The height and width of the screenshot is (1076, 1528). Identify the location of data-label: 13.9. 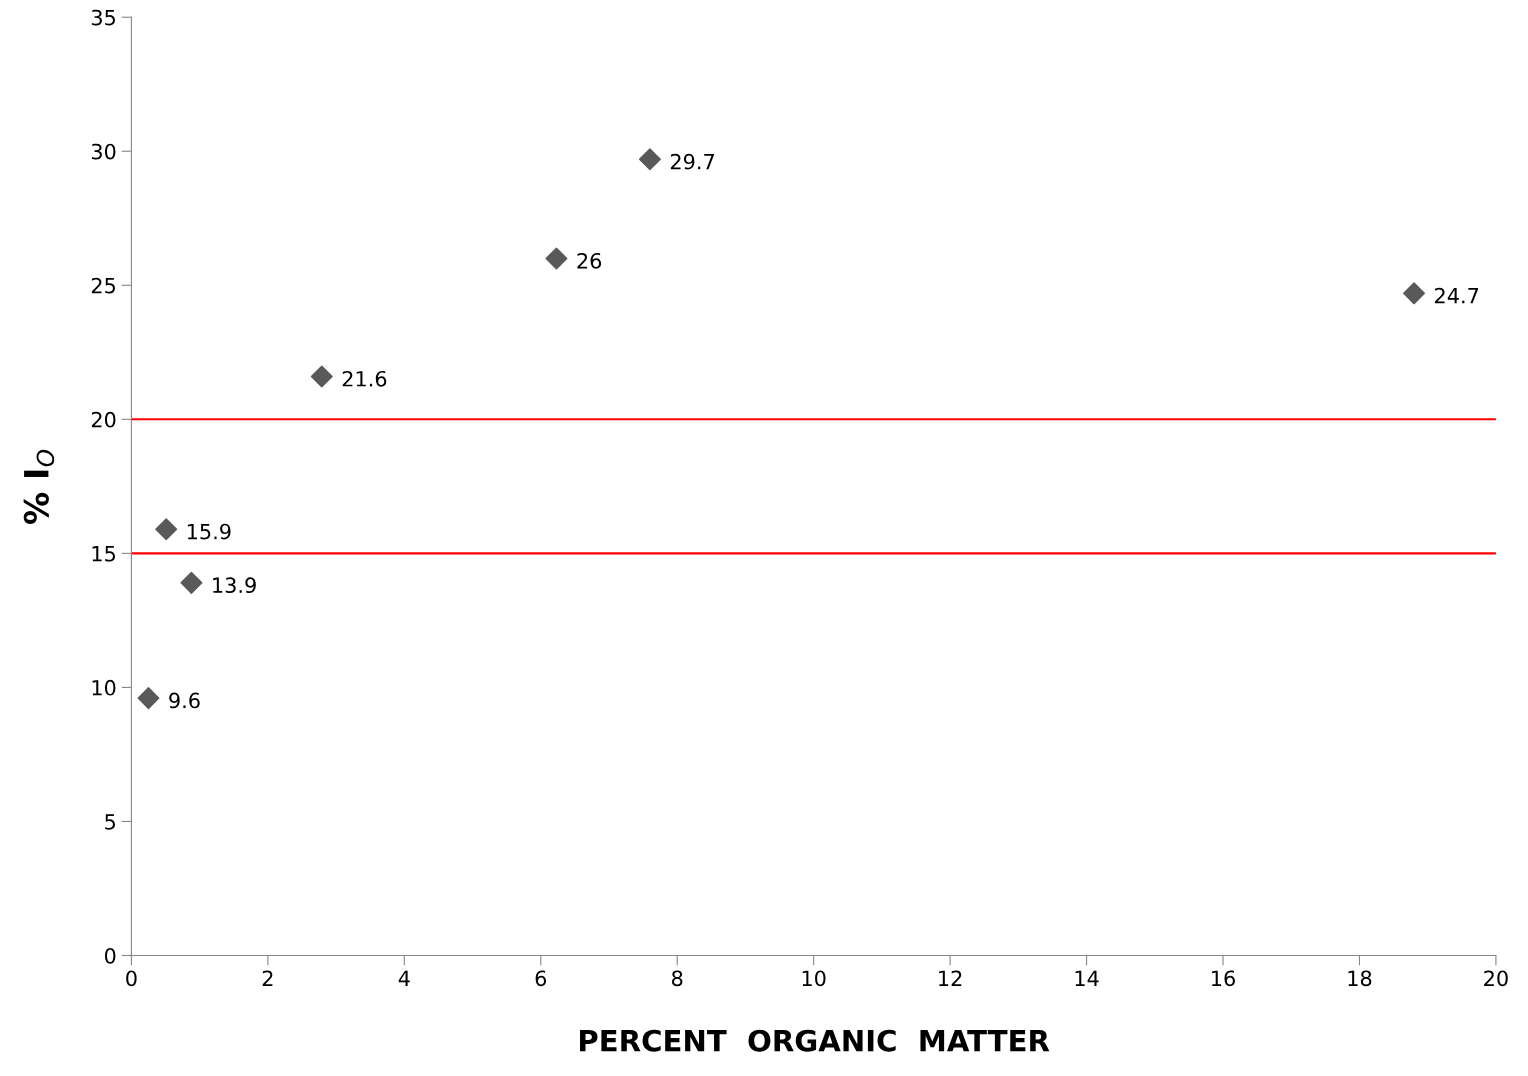
(234, 585).